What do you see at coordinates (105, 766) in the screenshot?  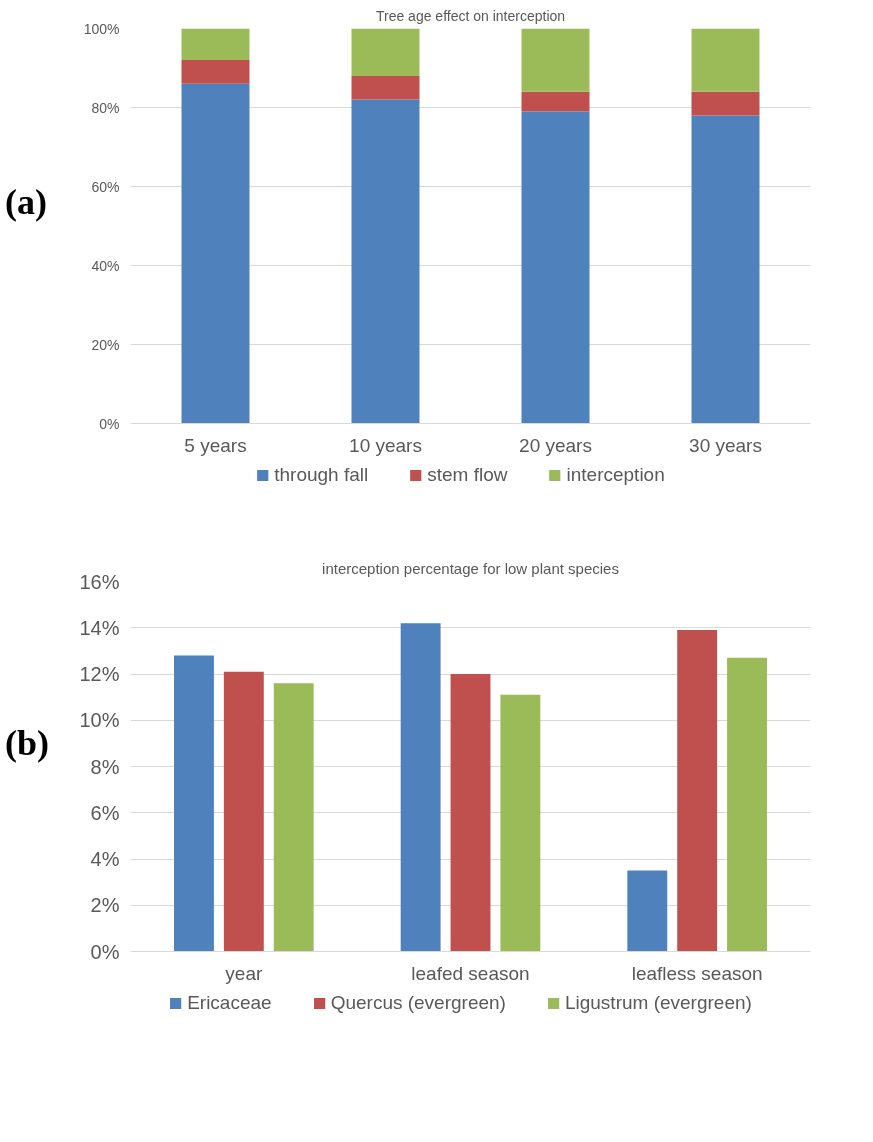 I see `y-tick-label: 8%` at bounding box center [105, 766].